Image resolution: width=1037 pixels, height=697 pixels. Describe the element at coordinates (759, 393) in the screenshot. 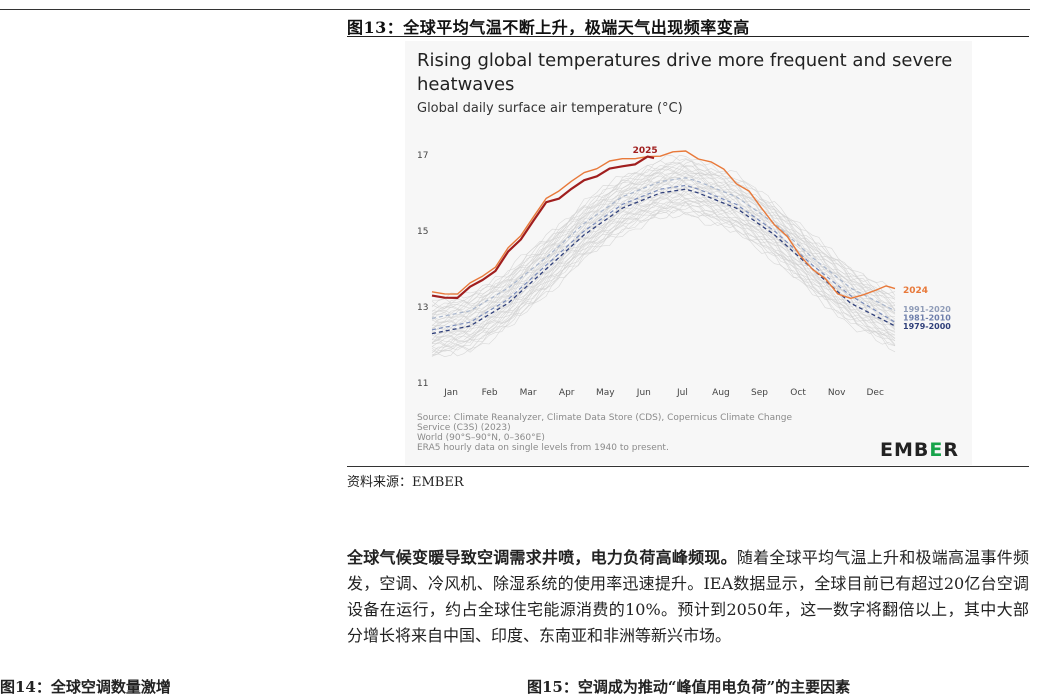

I see `x-tick-label: Sep` at that location.